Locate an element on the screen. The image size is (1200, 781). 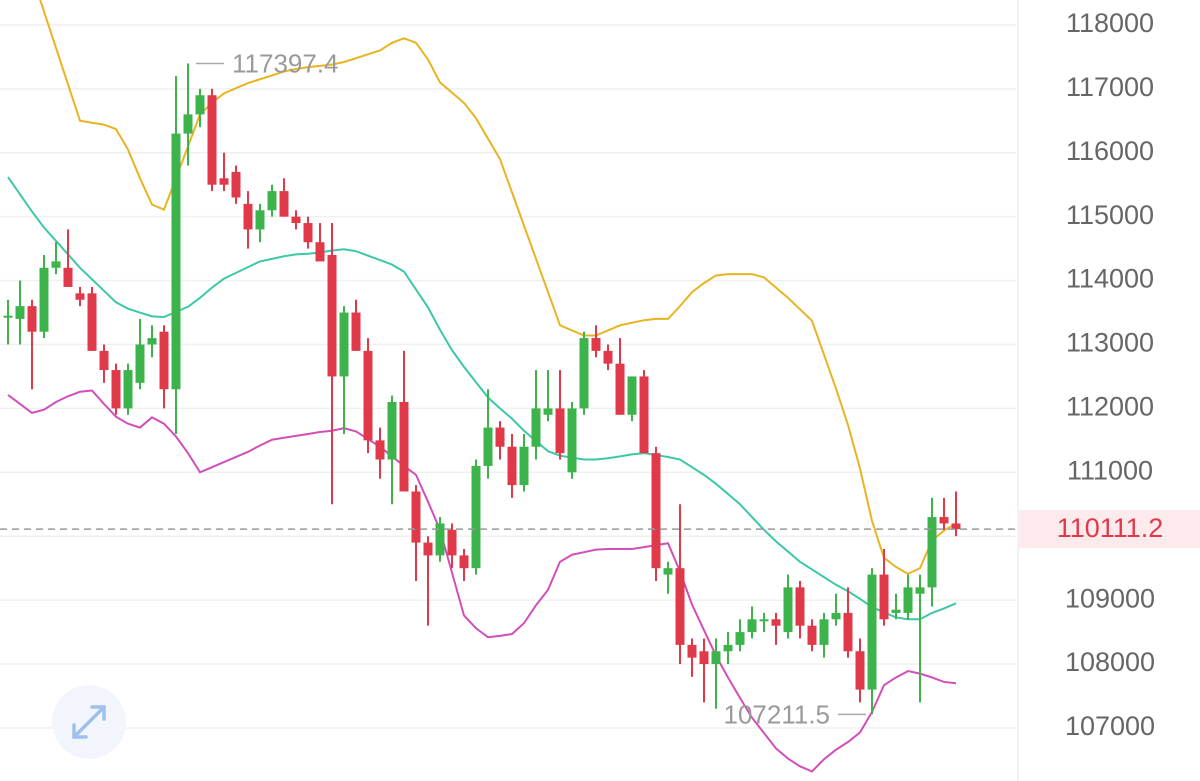
last-price-bg is located at coordinates (1109, 529).